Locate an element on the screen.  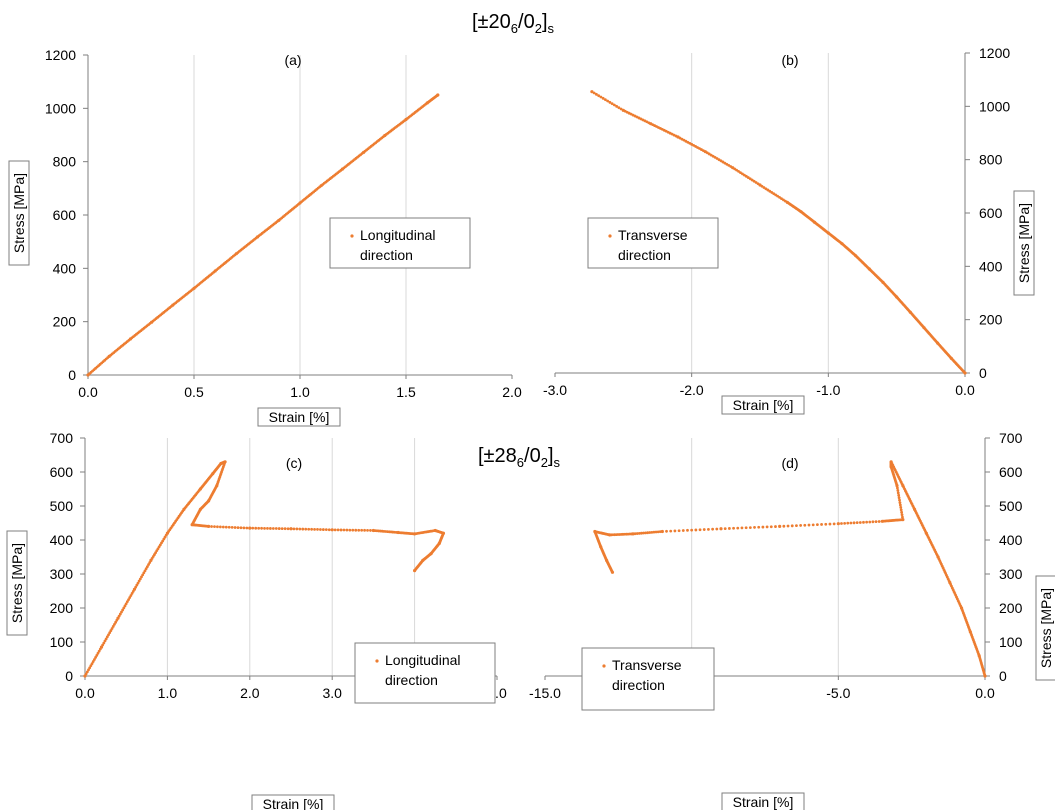
y-axis-label-group: Stress [MPa] is located at coordinates (1024, 243).